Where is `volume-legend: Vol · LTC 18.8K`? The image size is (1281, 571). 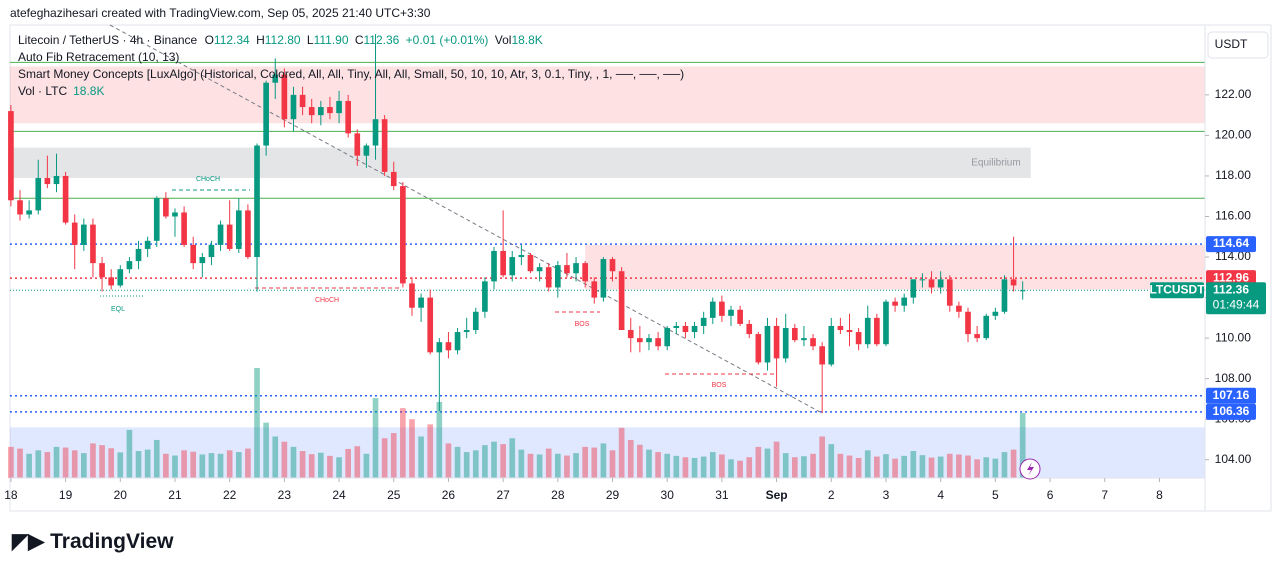
volume-legend: Vol · LTC 18.8K is located at coordinates (61, 91).